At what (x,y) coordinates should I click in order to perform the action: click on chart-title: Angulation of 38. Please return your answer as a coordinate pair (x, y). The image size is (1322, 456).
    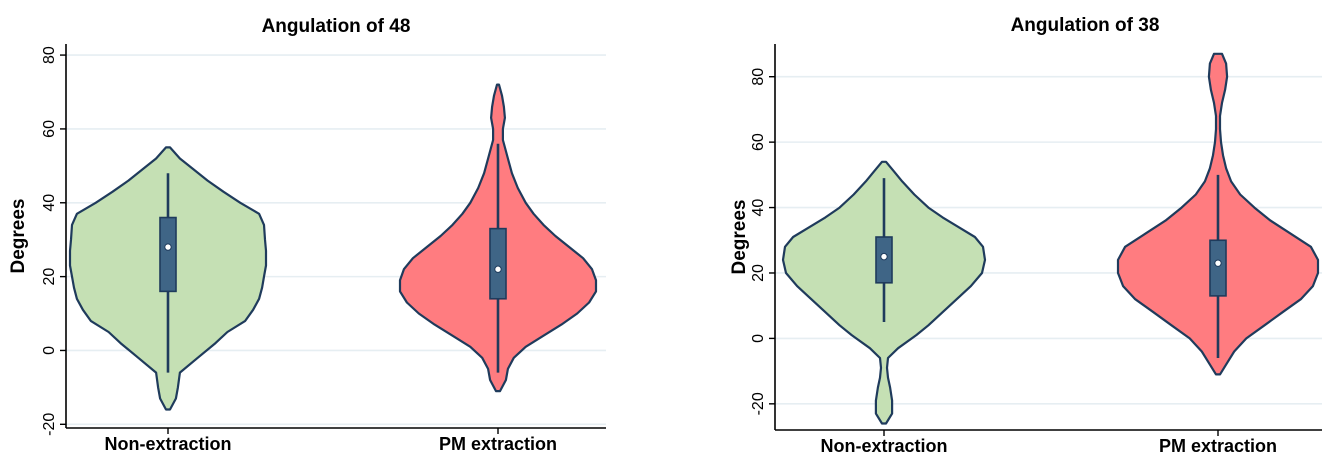
    Looking at the image, I should click on (1085, 25).